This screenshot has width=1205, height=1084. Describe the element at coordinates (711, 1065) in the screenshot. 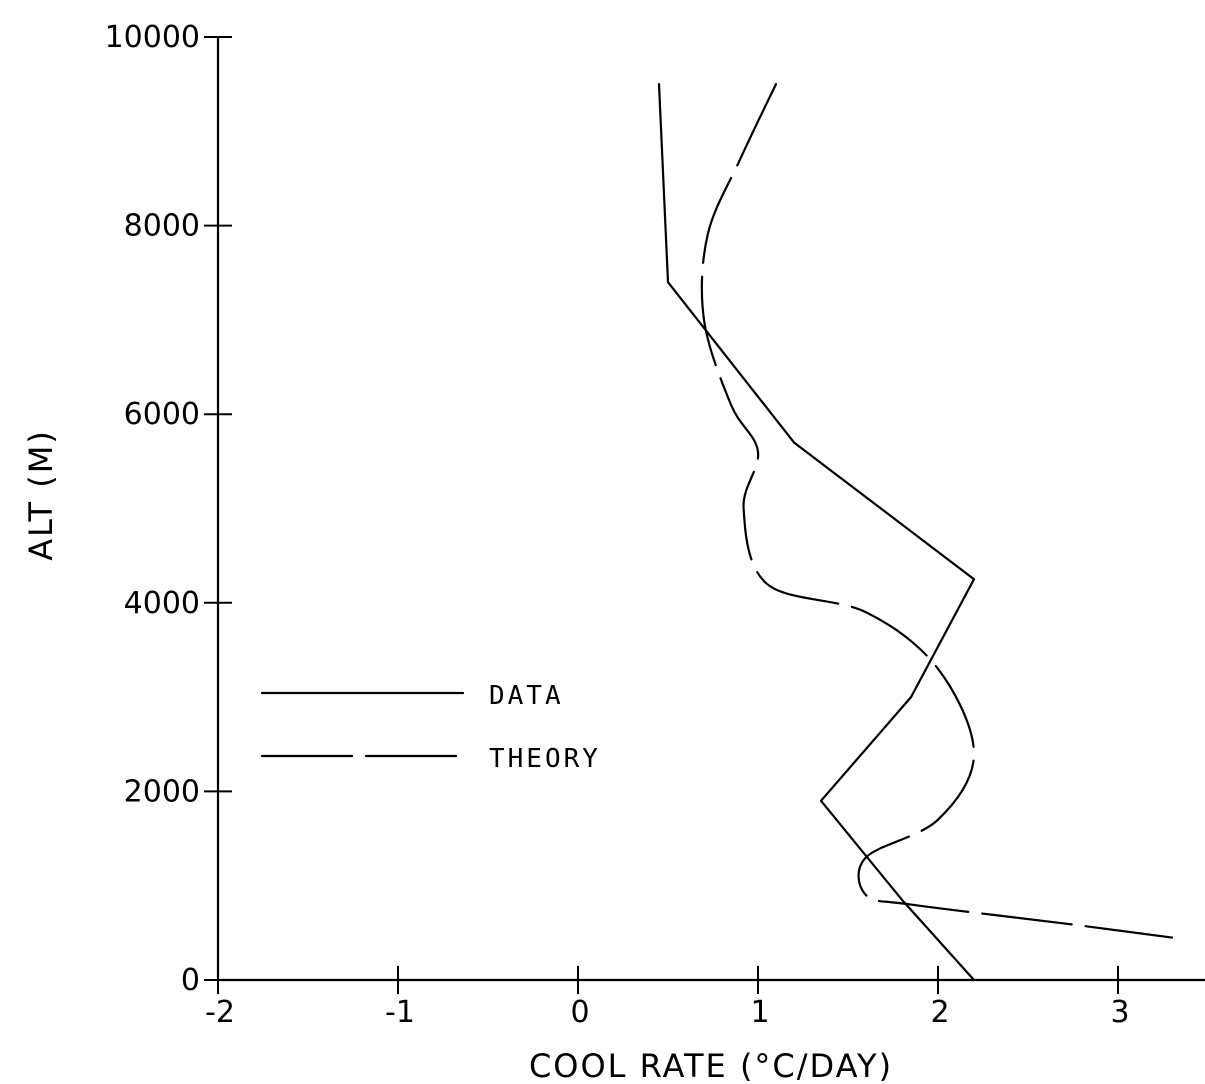

I see `x-axis-title: COOL RATE (°C/DAY)` at that location.